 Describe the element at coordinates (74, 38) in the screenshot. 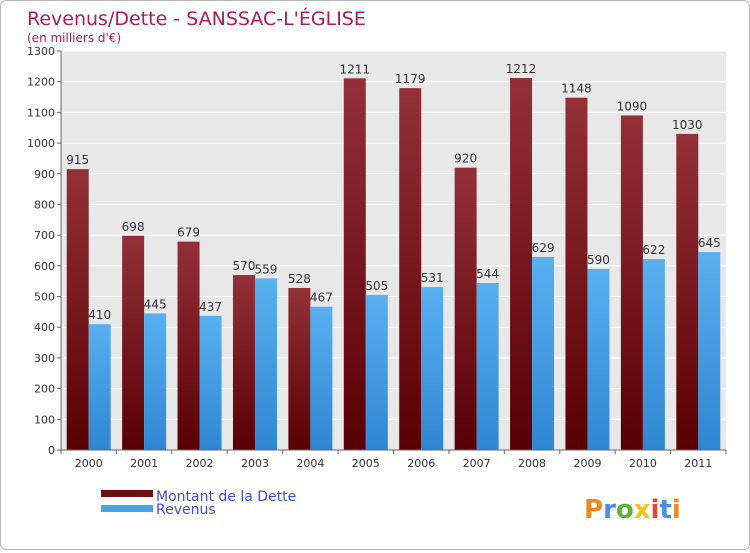

I see `chart-subtitle: (en milliers d'€)` at that location.